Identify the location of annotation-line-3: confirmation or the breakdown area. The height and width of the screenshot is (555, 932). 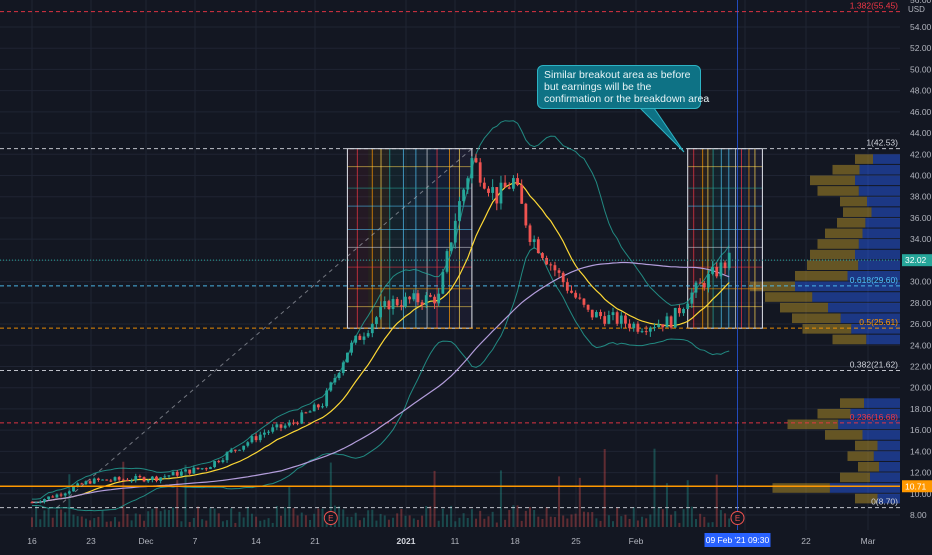
(627, 99).